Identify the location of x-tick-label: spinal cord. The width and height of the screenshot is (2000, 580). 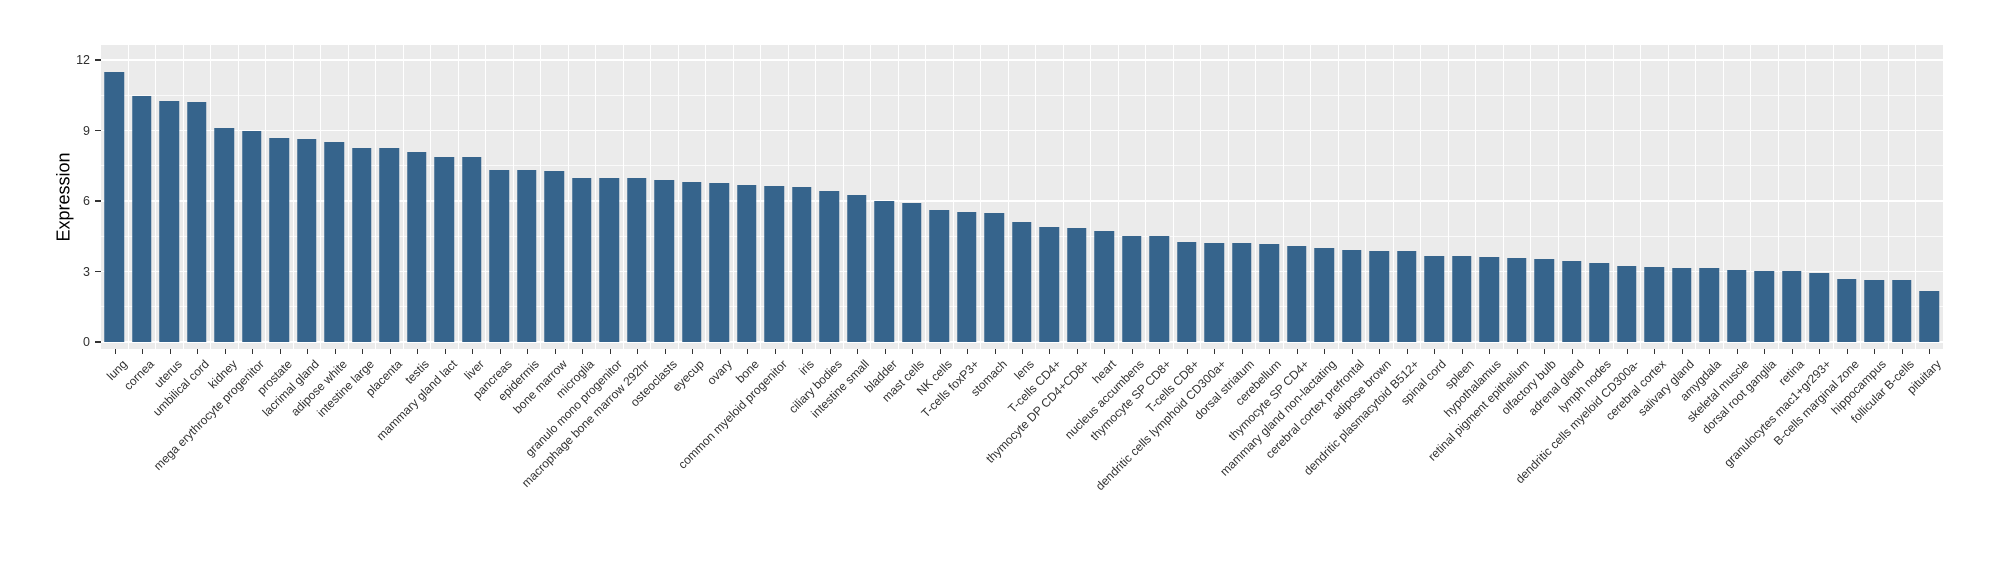
(1424, 382).